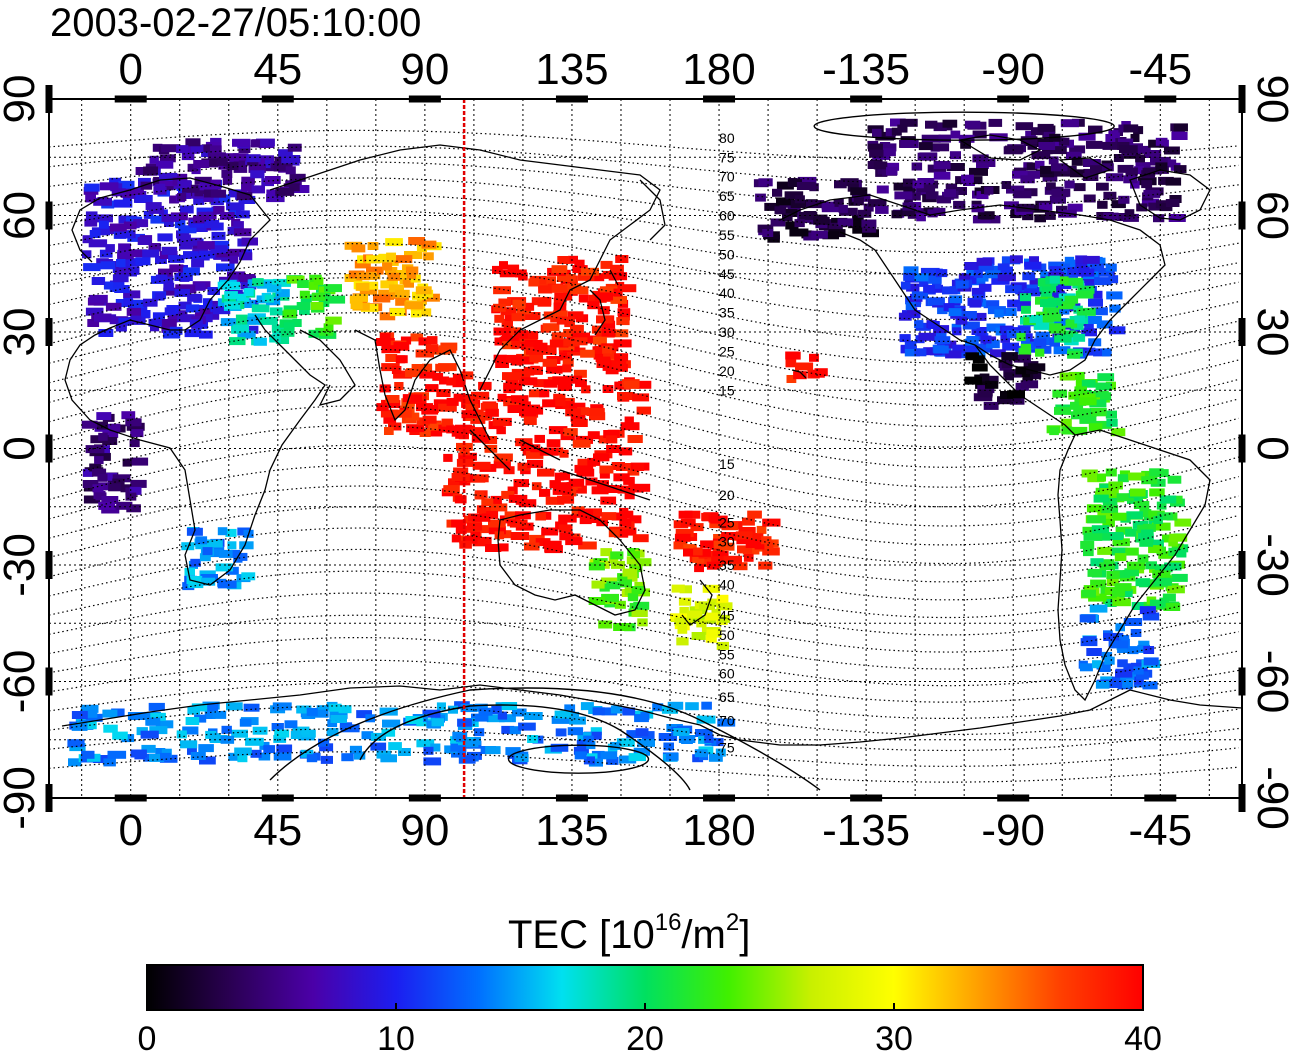 The width and height of the screenshot is (1292, 1057). Describe the element at coordinates (727, 254) in the screenshot. I see `contour-label-north: 50` at that location.